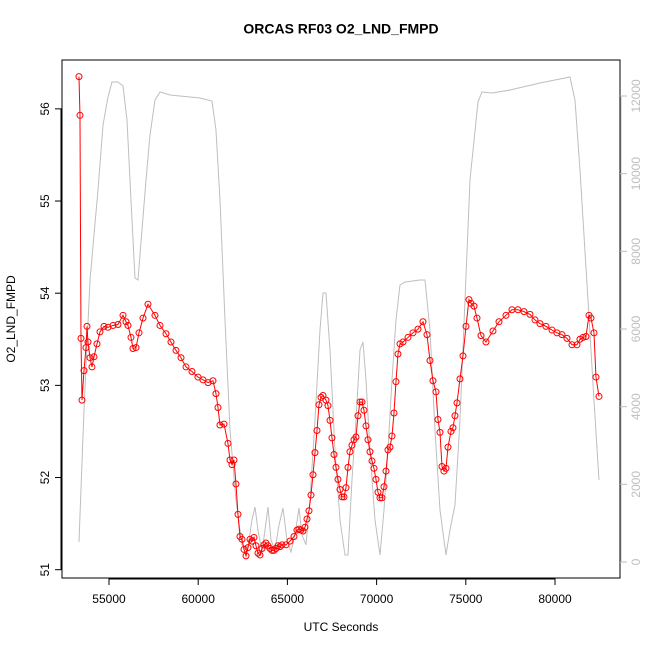 Image resolution: width=650 pixels, height=650 pixels. Describe the element at coordinates (288, 599) in the screenshot. I see `x-tick-label: 65000` at that location.